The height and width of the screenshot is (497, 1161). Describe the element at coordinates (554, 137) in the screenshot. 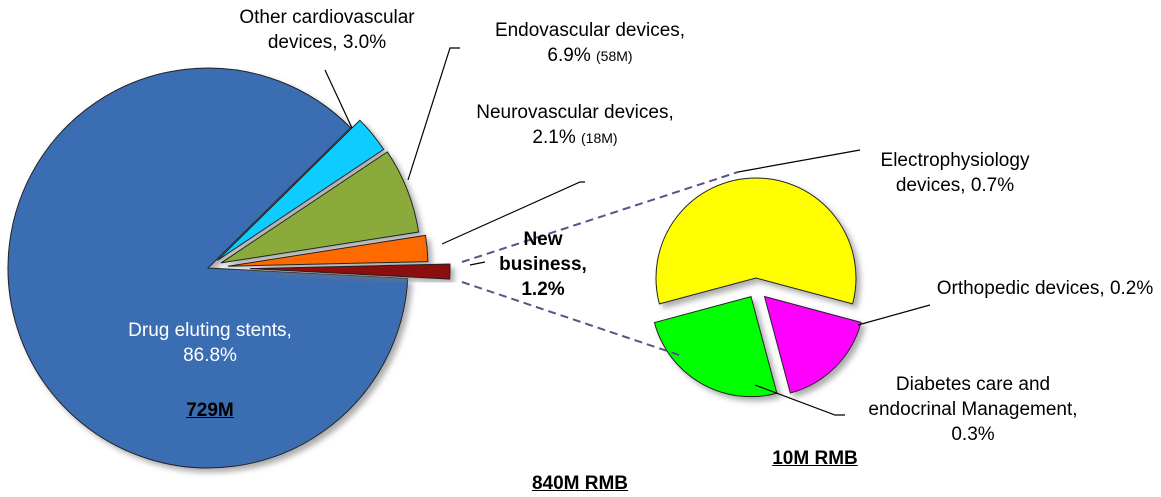

I see `value-label: 2.1%` at that location.